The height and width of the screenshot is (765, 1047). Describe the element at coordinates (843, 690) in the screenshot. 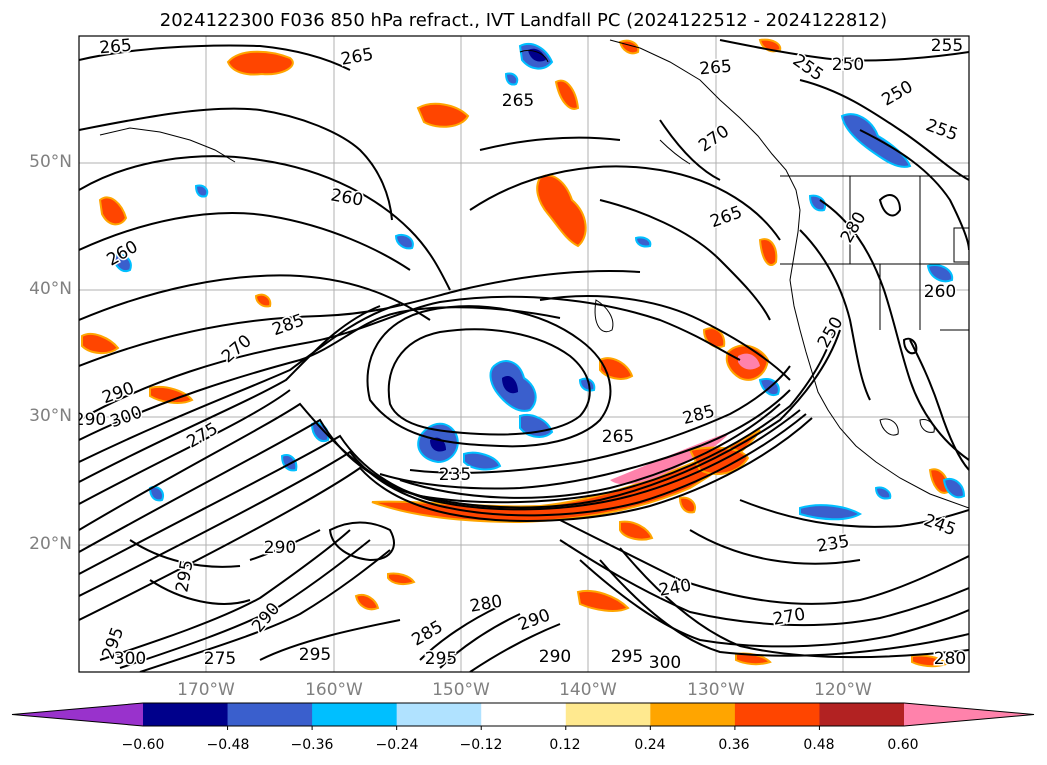

I see `lon-label-120w: 120°W` at that location.